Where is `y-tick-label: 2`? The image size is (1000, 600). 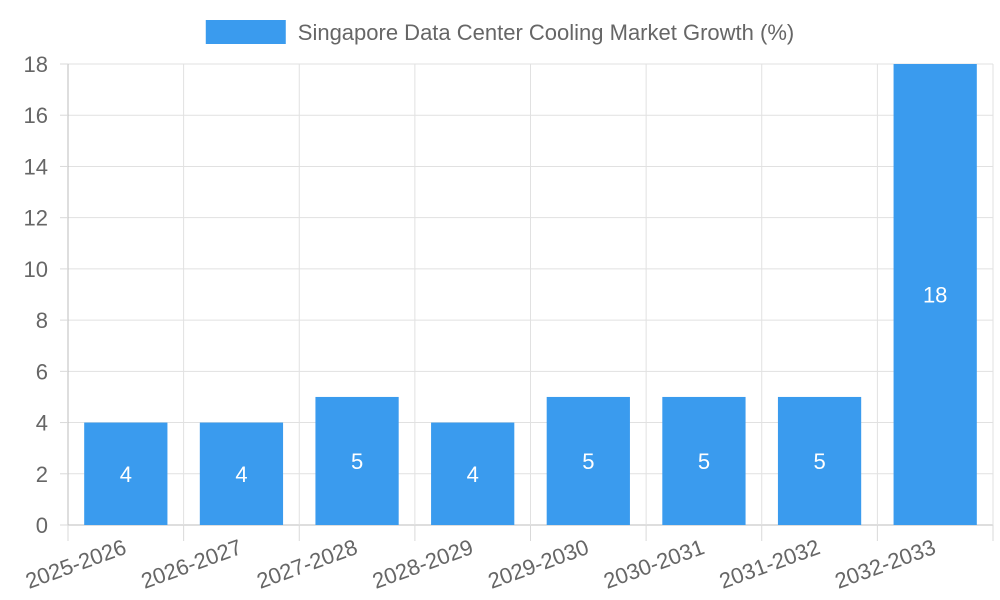 y-tick-label: 2 is located at coordinates (42, 474).